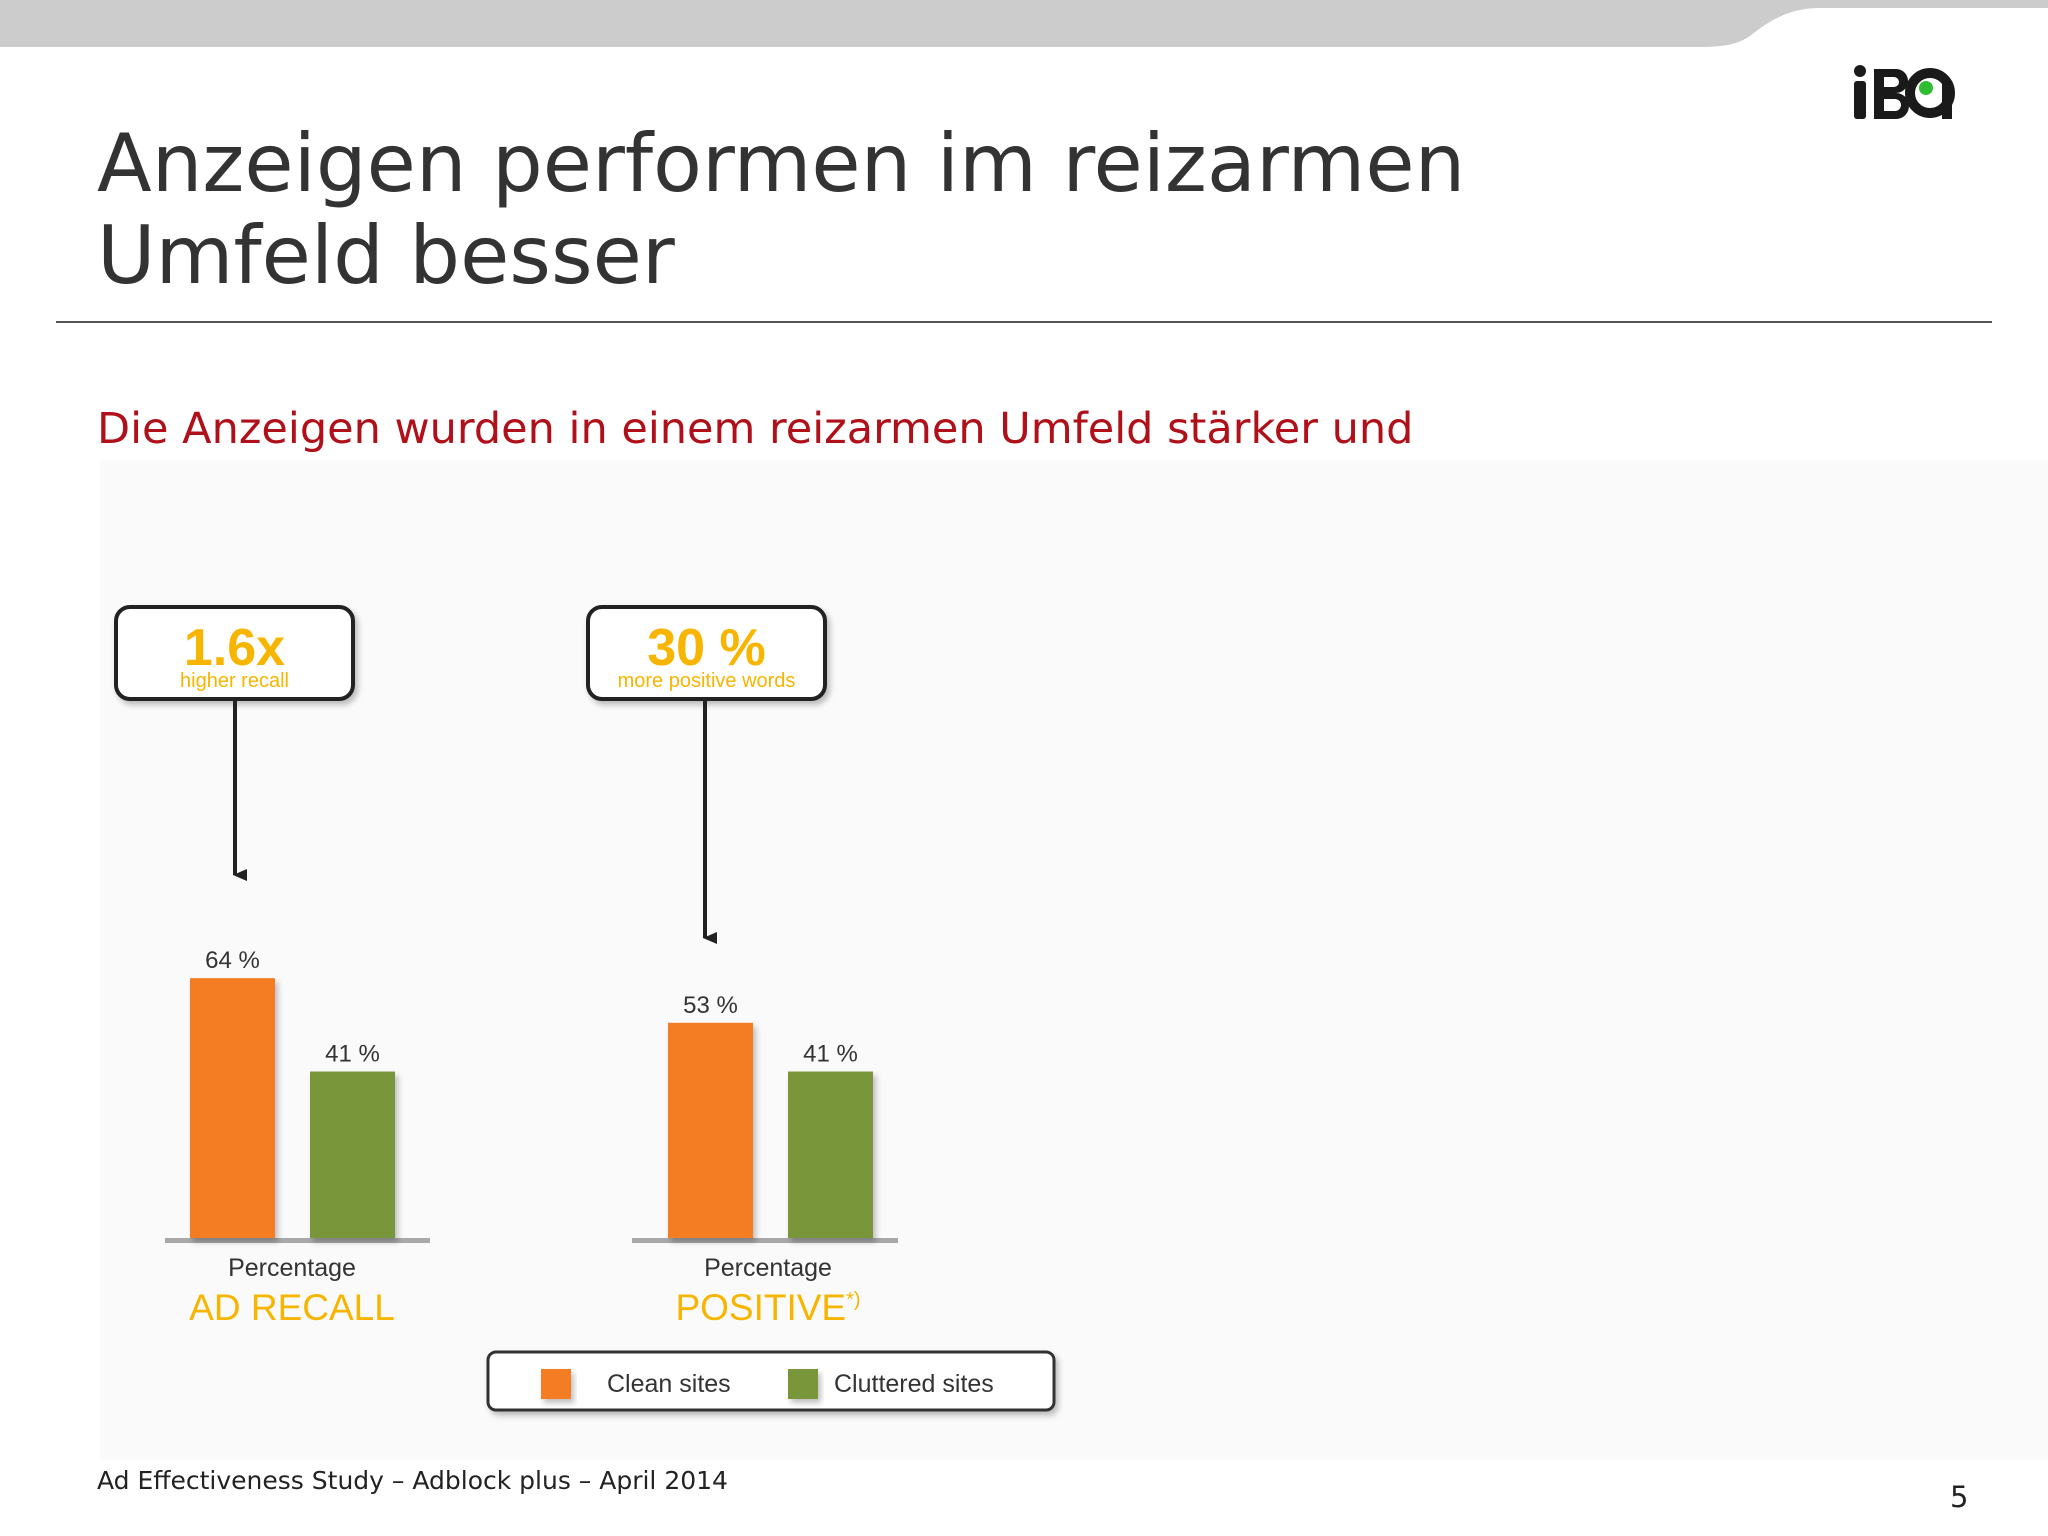  What do you see at coordinates (232, 960) in the screenshot?
I see `bar-value-label: 64 %` at bounding box center [232, 960].